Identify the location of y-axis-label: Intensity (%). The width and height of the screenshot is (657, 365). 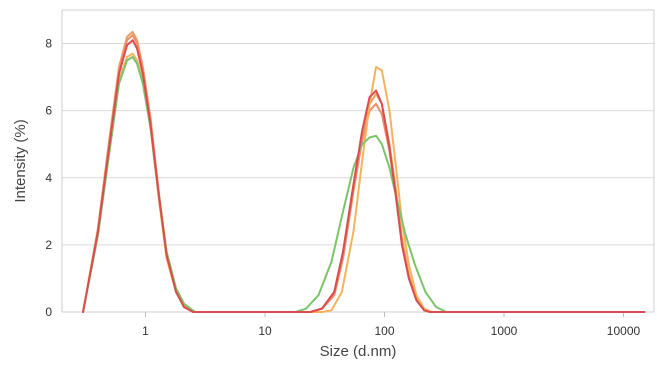
(20, 160).